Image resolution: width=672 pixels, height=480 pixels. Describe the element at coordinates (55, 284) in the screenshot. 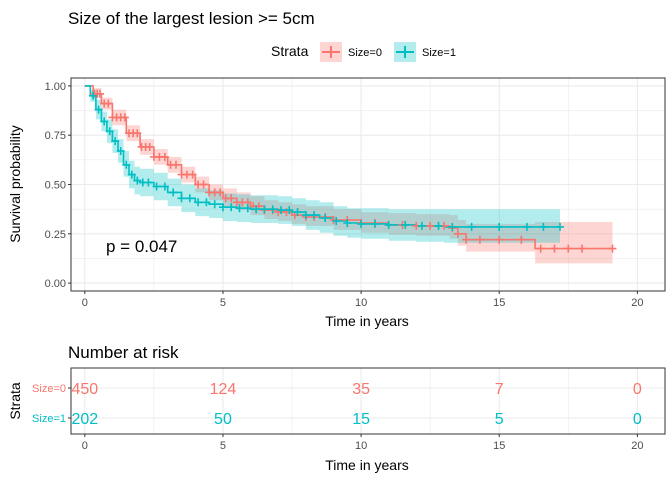

I see `y-tick-label: 0.00` at that location.